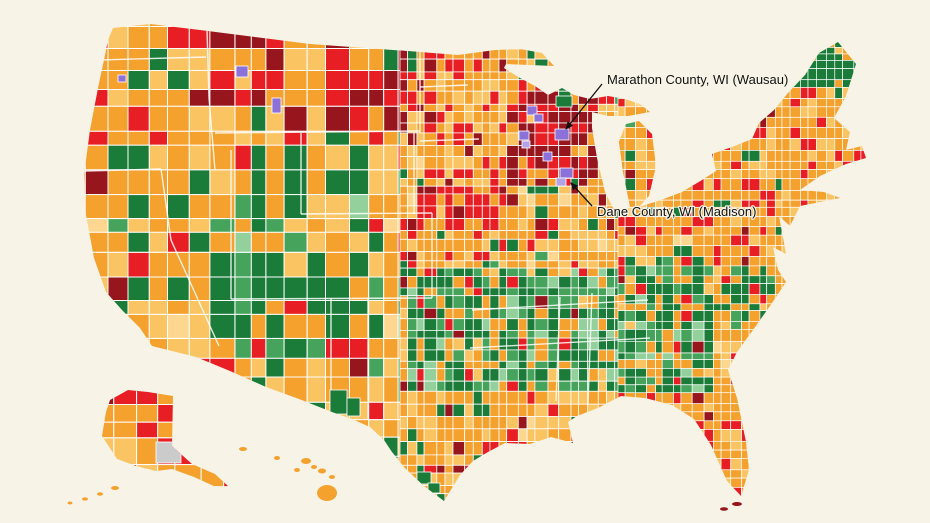 This screenshot has width=930, height=523. I want to click on highlight-county, so click(532, 110).